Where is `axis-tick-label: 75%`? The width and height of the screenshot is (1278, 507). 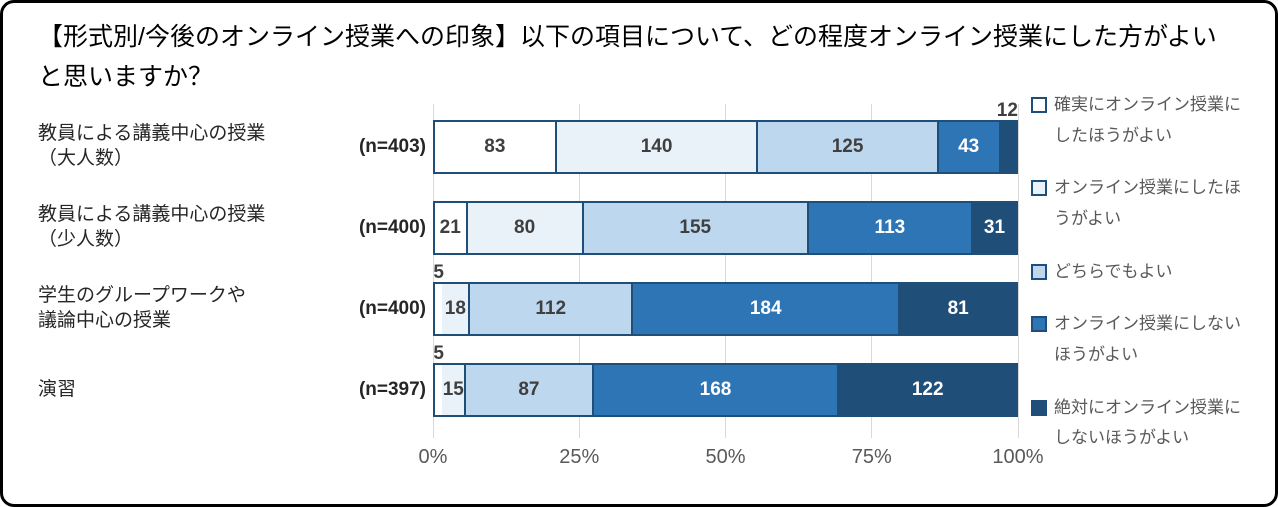 axis-tick-label: 75% is located at coordinates (871, 457).